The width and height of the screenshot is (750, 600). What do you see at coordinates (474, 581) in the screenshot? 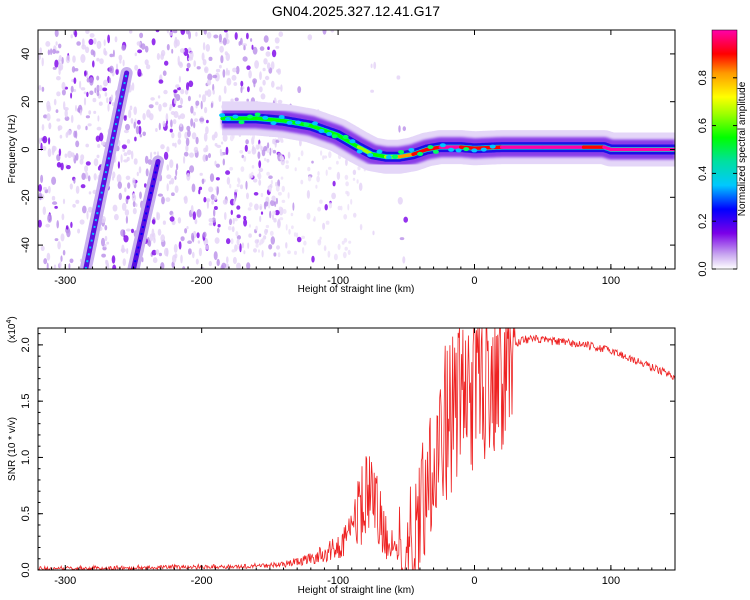
I see `x-tick-label: 0` at bounding box center [474, 581].